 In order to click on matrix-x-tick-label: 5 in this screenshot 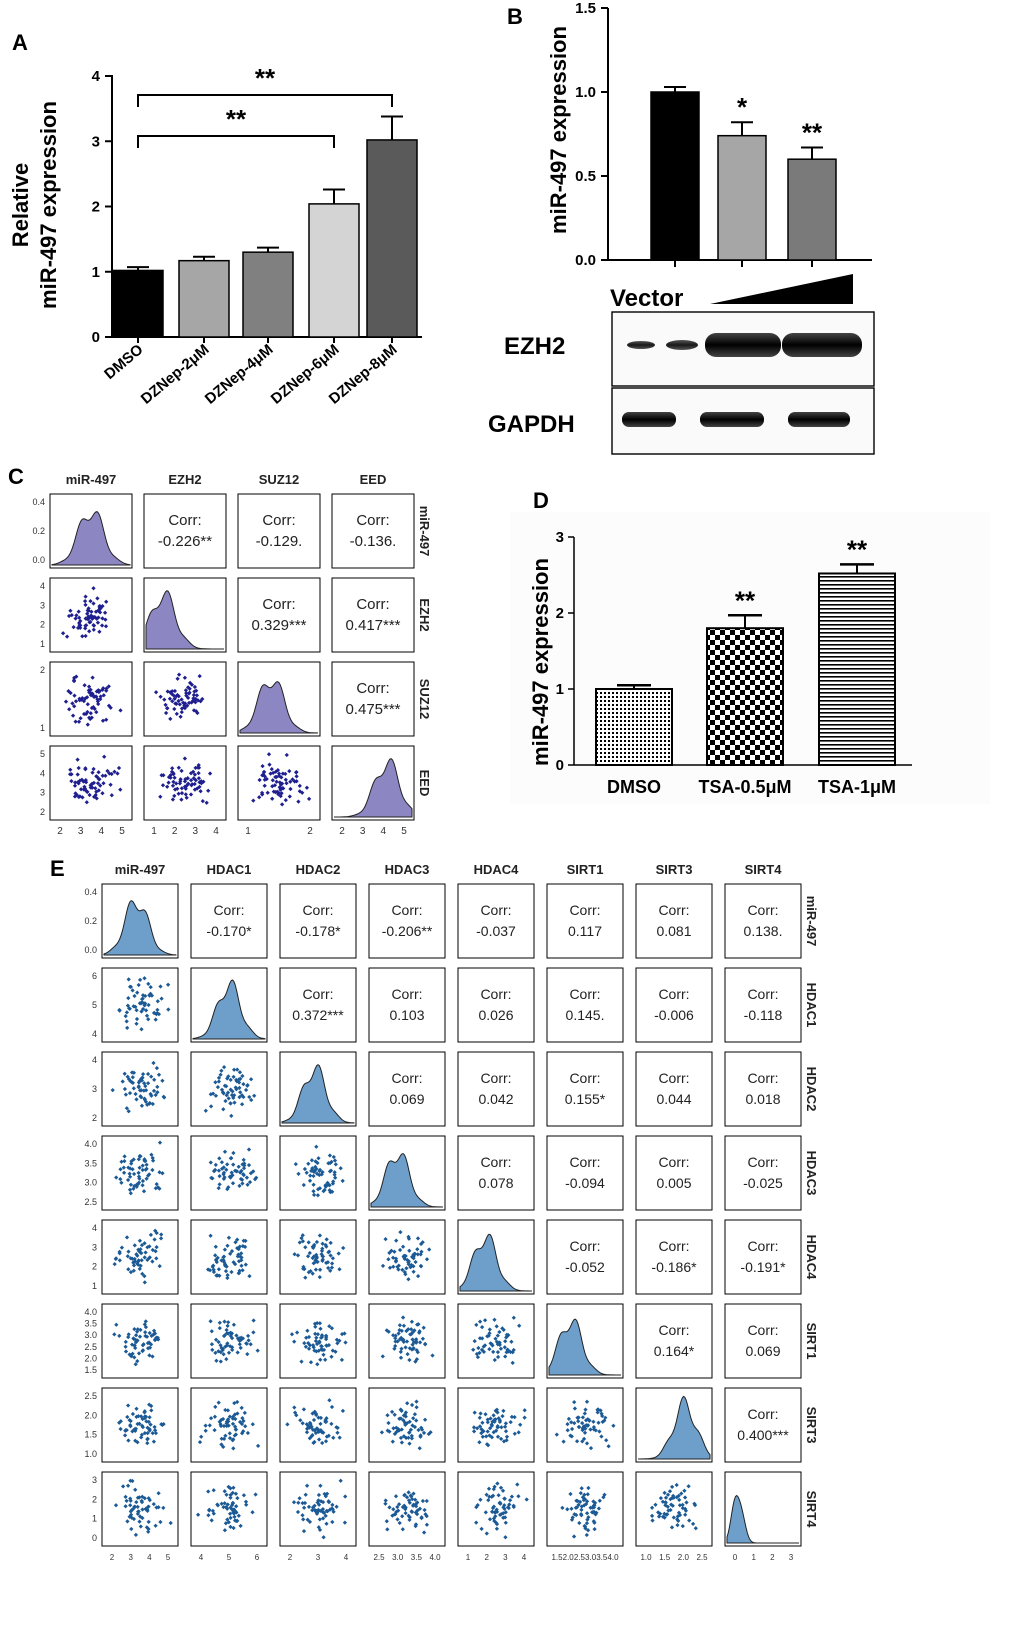, I will do `click(168, 1557)`.